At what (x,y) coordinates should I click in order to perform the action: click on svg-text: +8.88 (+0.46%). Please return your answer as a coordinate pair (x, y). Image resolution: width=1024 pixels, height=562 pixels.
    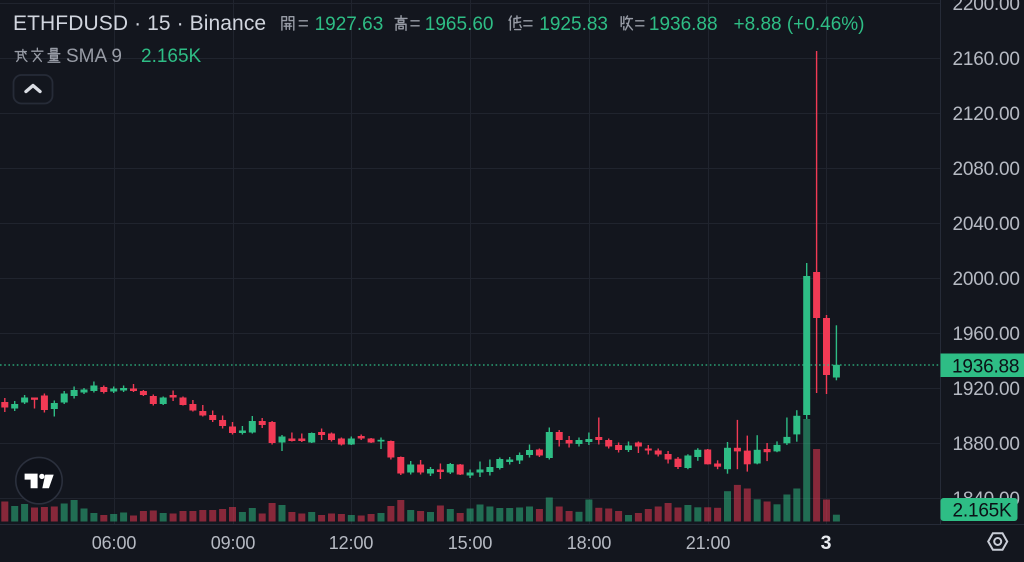
    Looking at the image, I should click on (799, 24).